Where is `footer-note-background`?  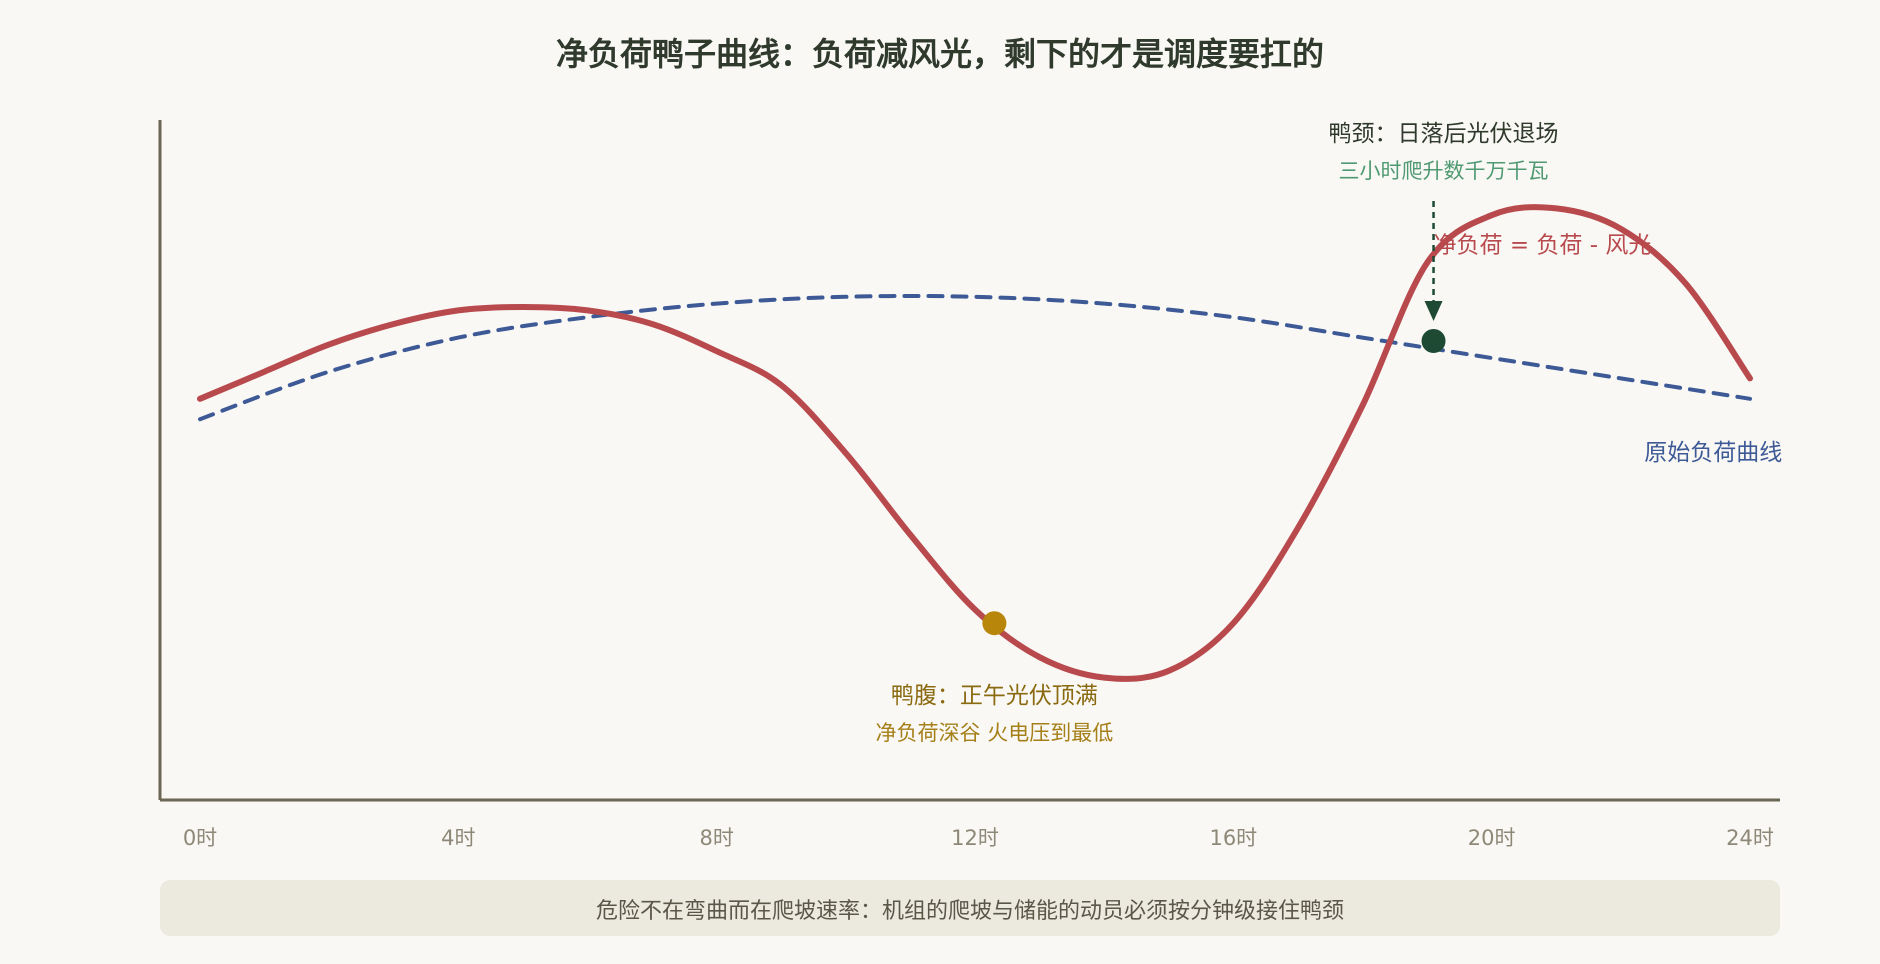 footer-note-background is located at coordinates (970, 908).